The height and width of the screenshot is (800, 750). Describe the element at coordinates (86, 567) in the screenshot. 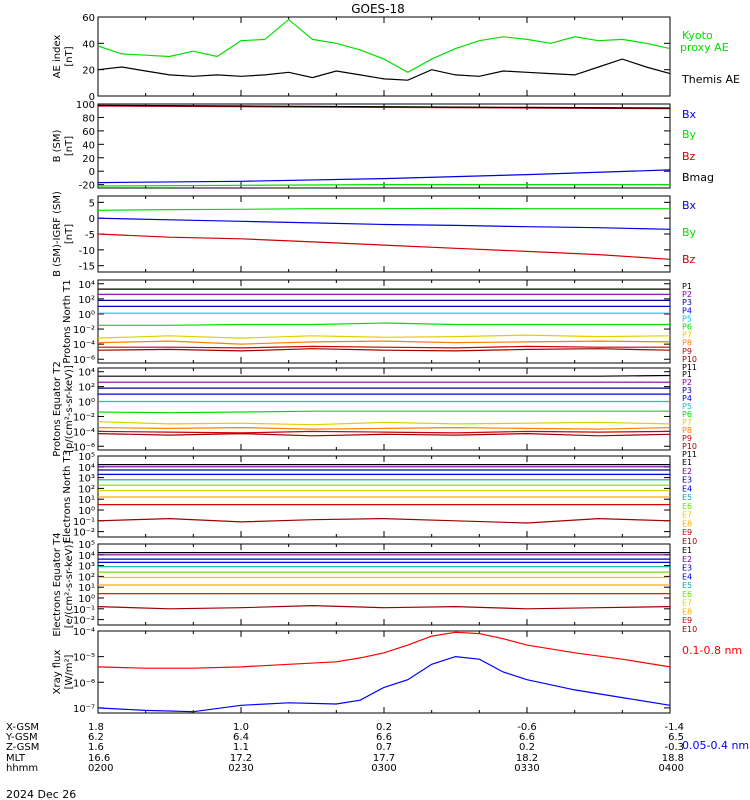

I see `y-tick-label: 10³` at that location.